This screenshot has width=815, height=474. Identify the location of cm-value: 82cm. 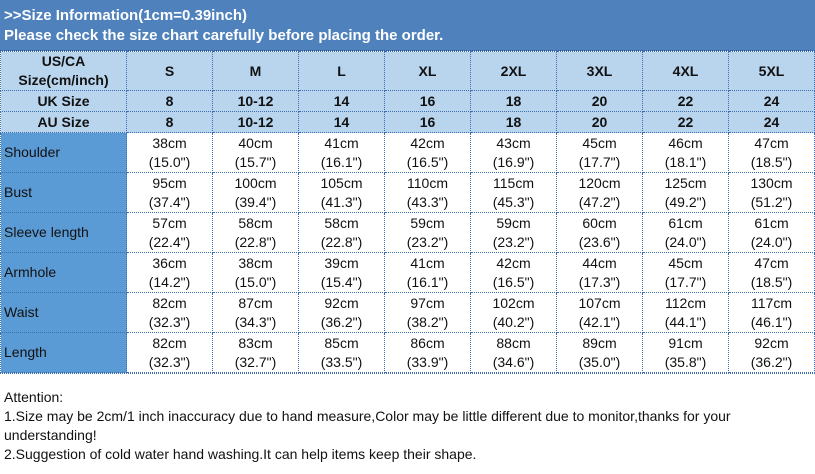
(169, 342).